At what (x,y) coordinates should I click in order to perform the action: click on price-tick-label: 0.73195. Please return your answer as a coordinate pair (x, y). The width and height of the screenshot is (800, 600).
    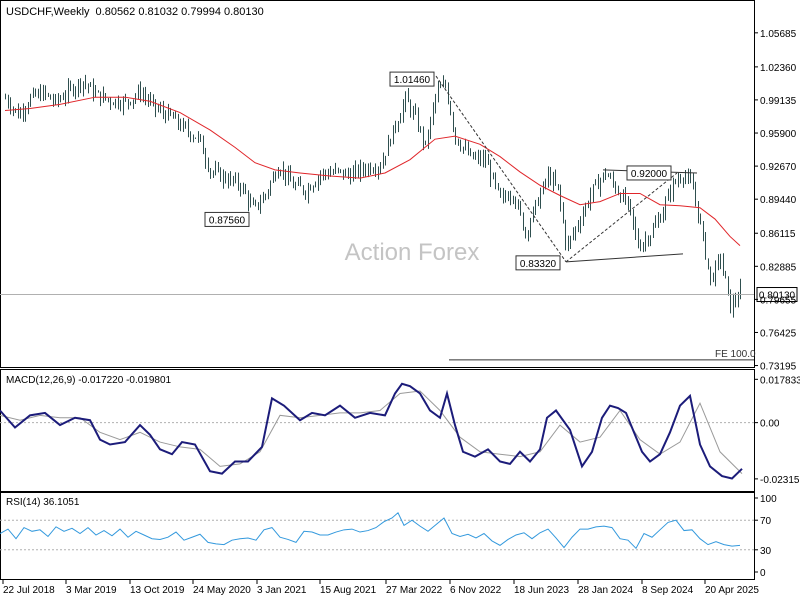
    Looking at the image, I should click on (778, 367).